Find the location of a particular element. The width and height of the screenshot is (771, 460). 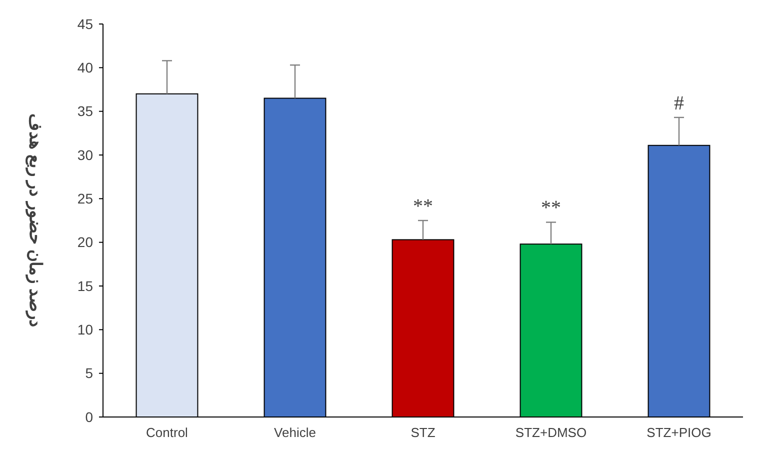

y-tick-label: 40 is located at coordinates (85, 68).